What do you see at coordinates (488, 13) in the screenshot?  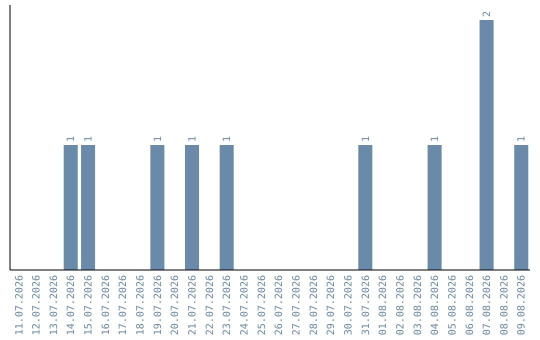 I see `data-label: 2` at bounding box center [488, 13].